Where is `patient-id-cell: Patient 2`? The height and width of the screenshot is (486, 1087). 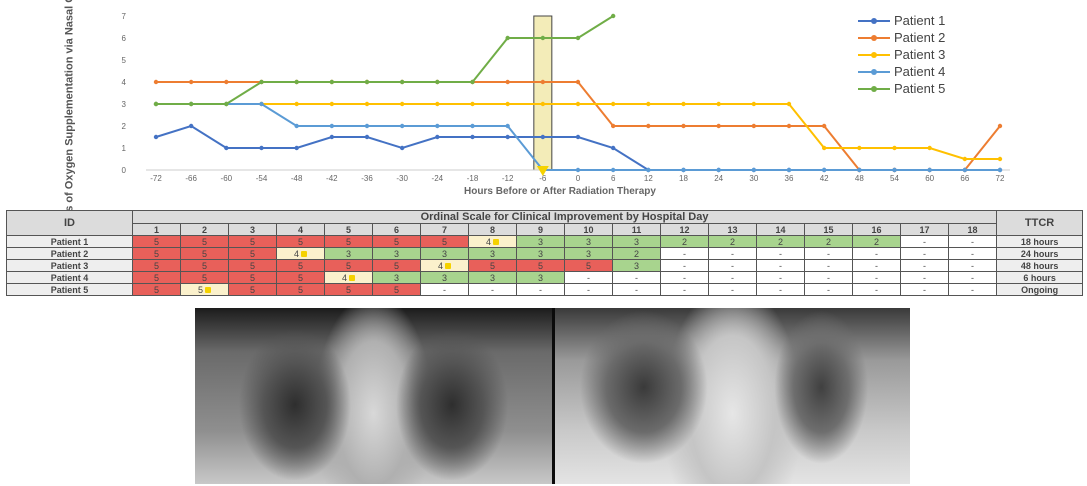
patient-id-cell: Patient 2 is located at coordinates (69, 253).